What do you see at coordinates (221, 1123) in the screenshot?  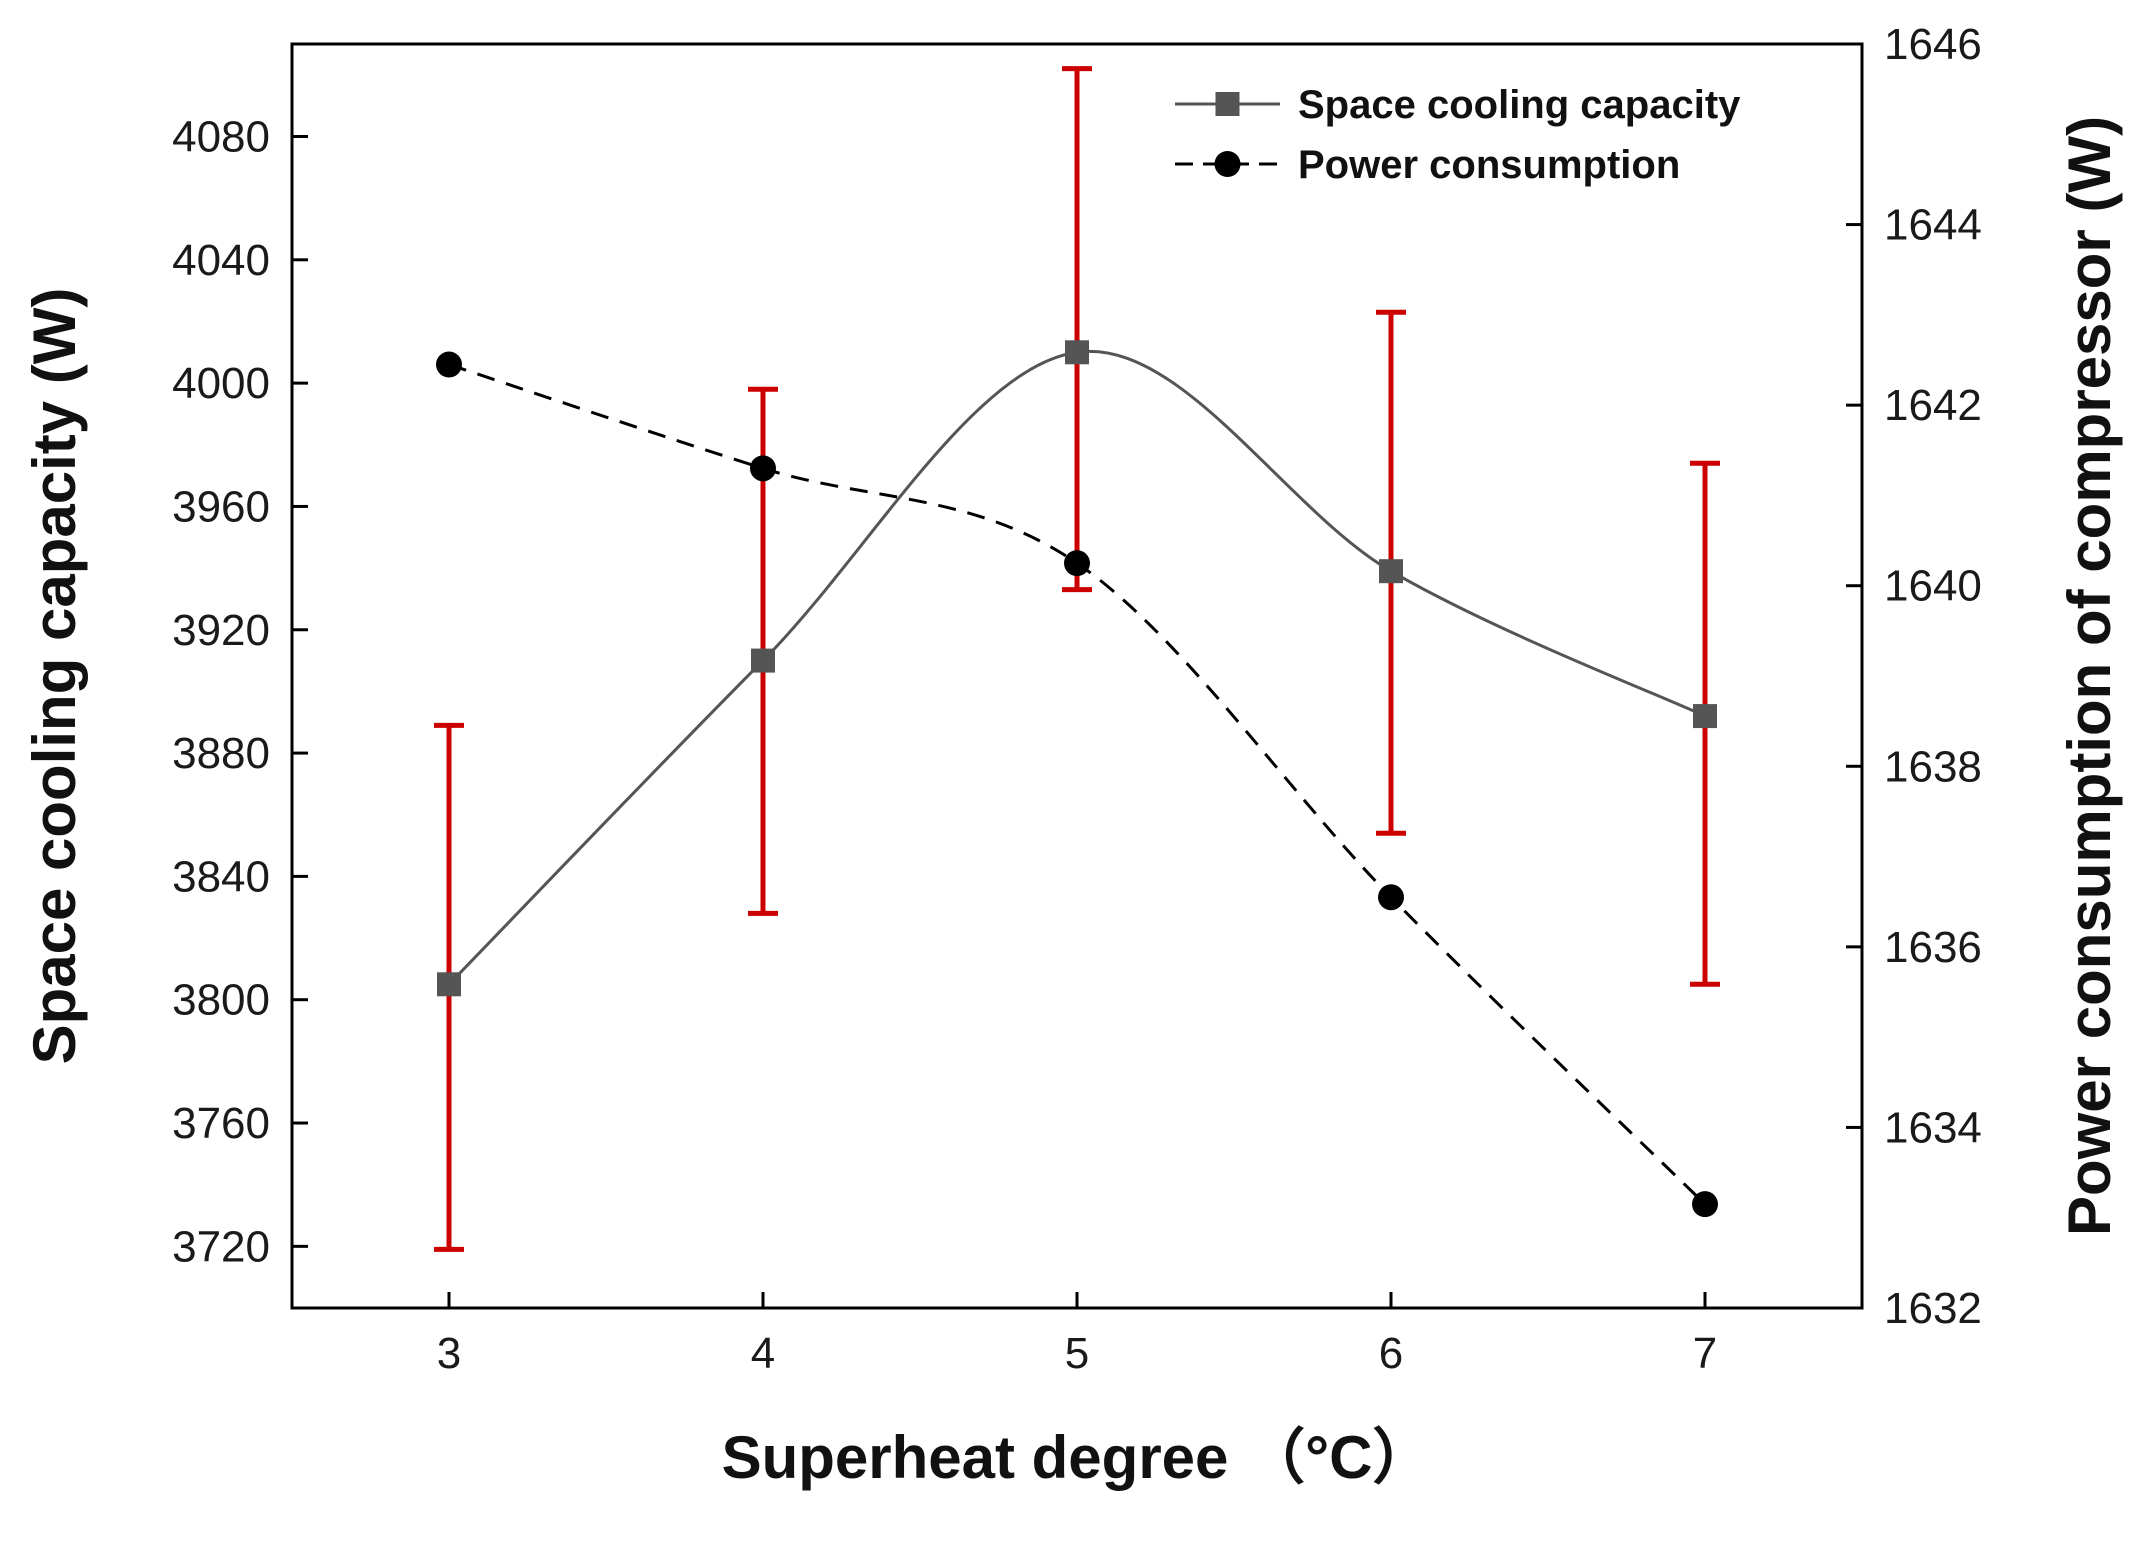 I see `y-left-tick-label: 3760` at bounding box center [221, 1123].